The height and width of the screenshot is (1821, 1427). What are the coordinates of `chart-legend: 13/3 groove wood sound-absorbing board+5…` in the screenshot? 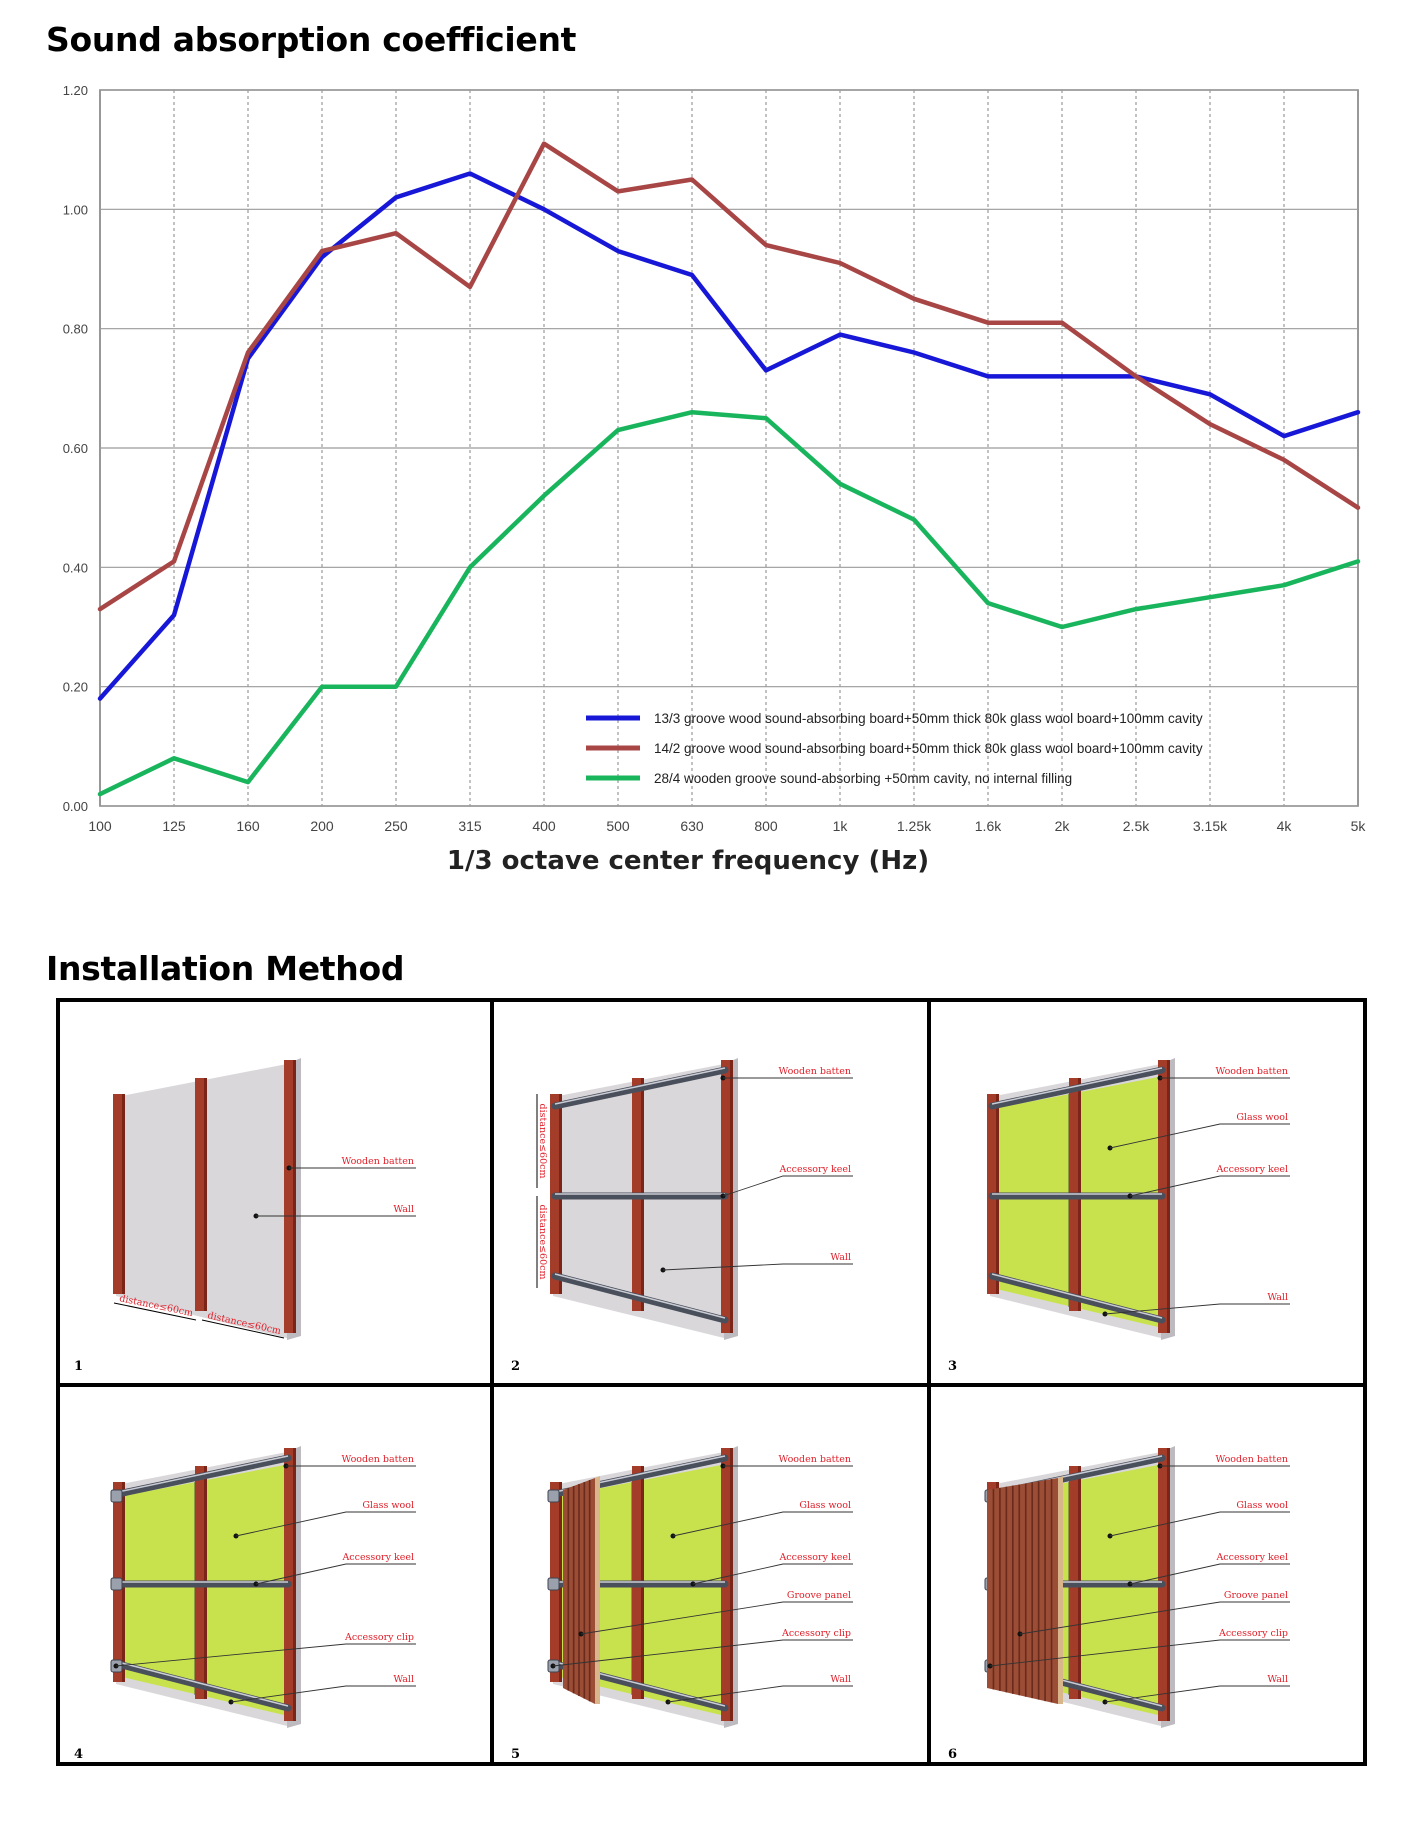 It's located at (894, 748).